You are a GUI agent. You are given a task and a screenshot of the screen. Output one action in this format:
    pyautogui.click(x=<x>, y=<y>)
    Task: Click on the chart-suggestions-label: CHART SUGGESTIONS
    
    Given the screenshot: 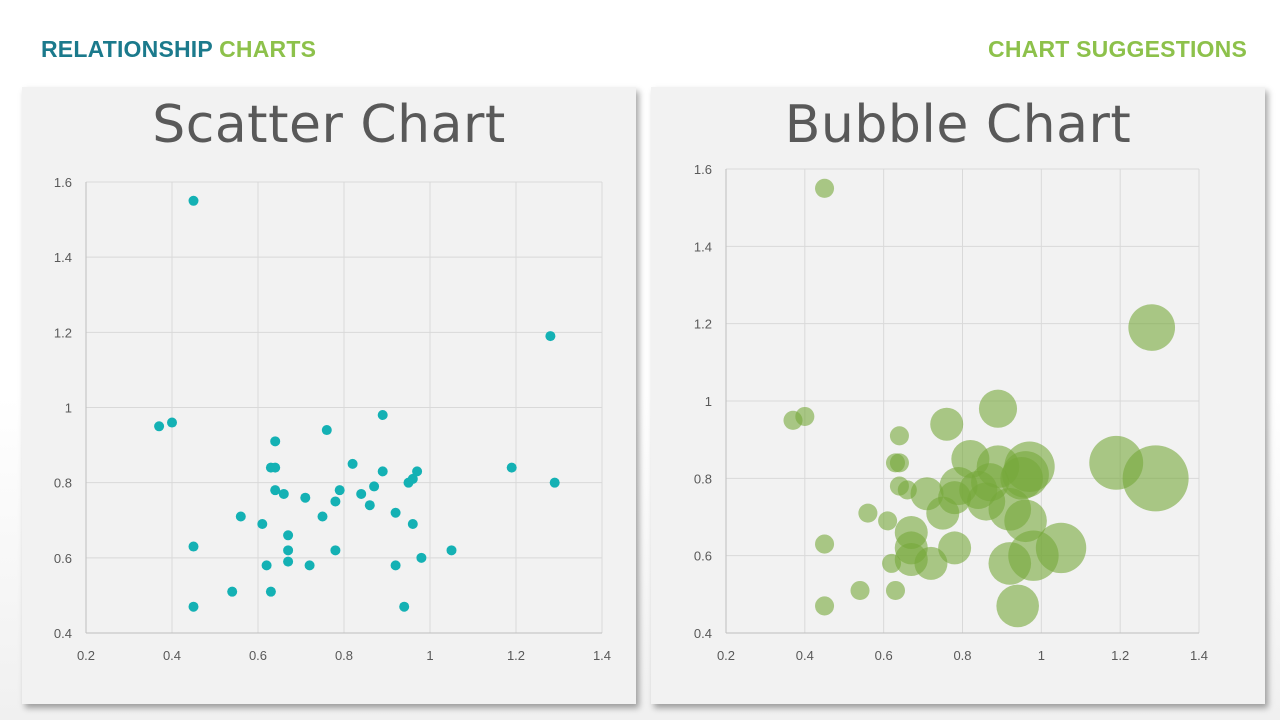 What is the action you would take?
    pyautogui.click(x=1117, y=49)
    